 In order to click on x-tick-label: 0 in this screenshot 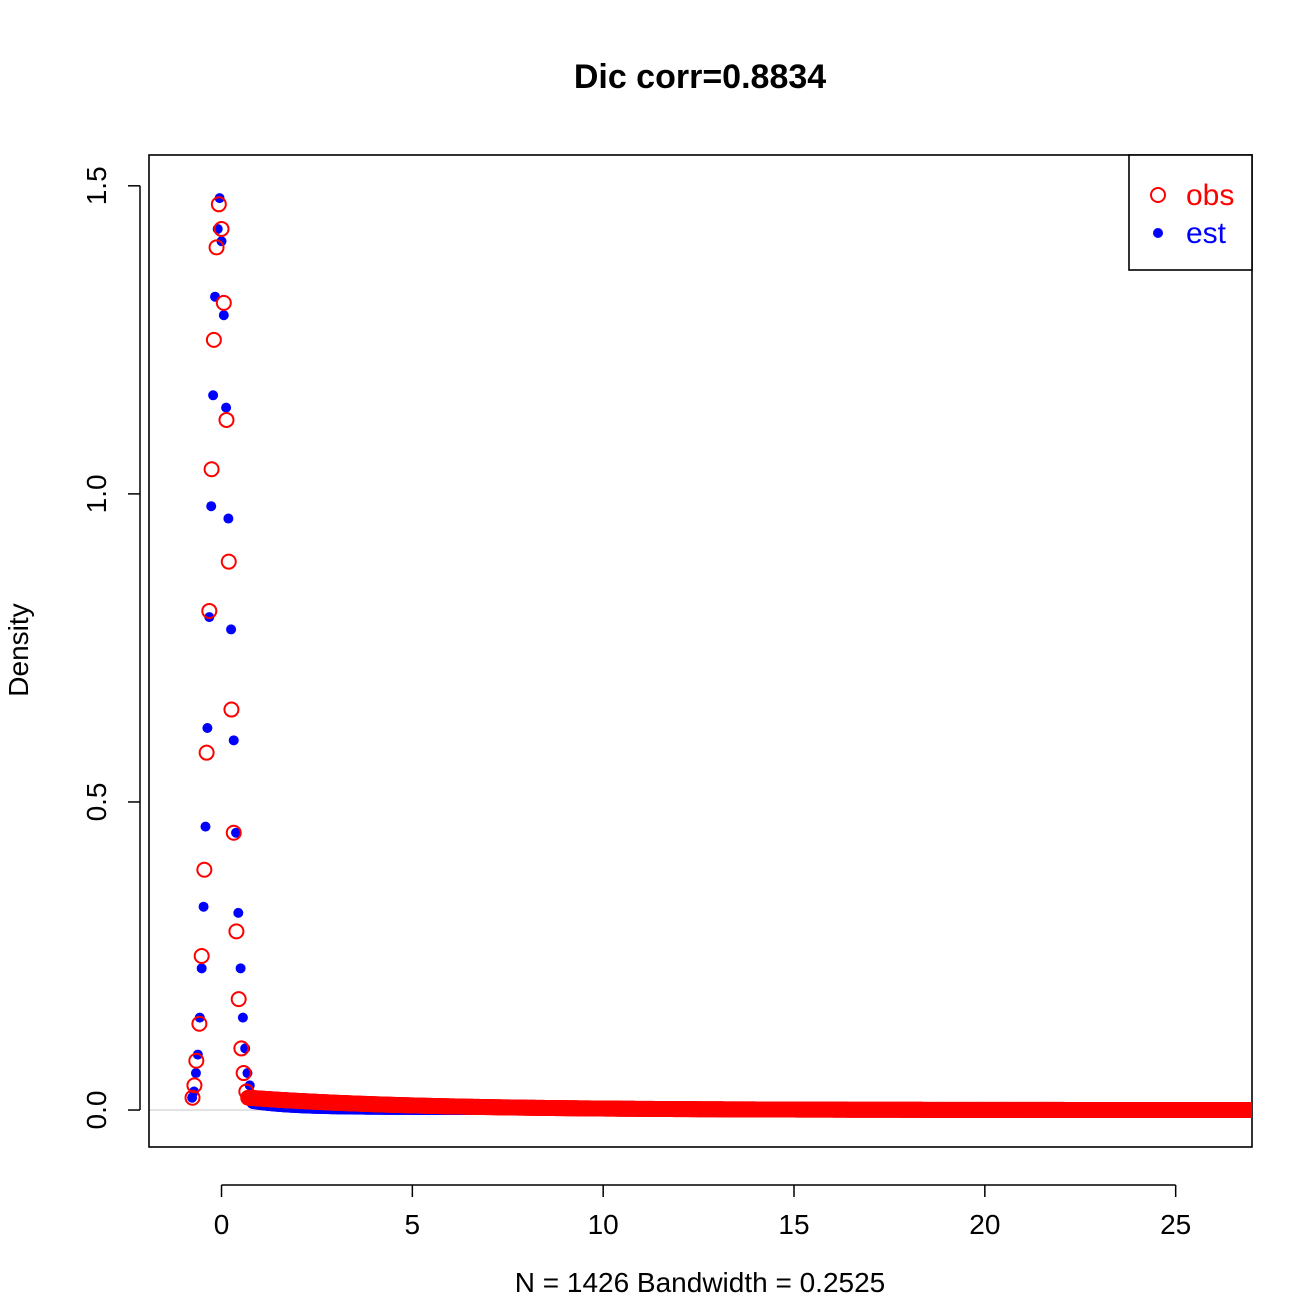, I will do `click(222, 1224)`.